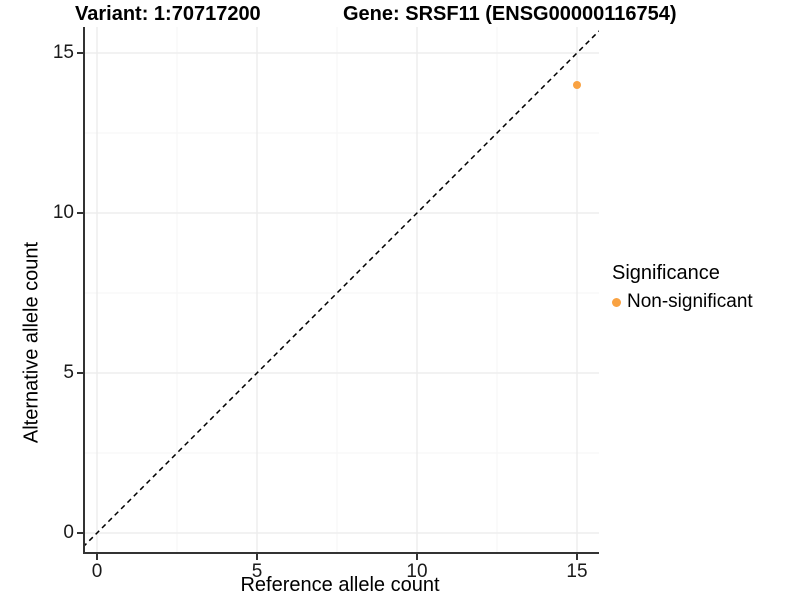  Describe the element at coordinates (690, 301) in the screenshot. I see `legend-item-label: Non-significant` at that location.